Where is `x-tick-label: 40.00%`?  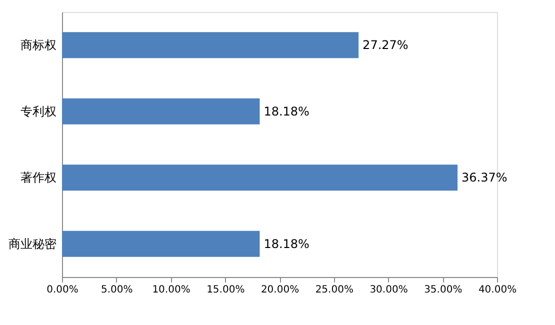 x-tick-label: 40.00% is located at coordinates (497, 290).